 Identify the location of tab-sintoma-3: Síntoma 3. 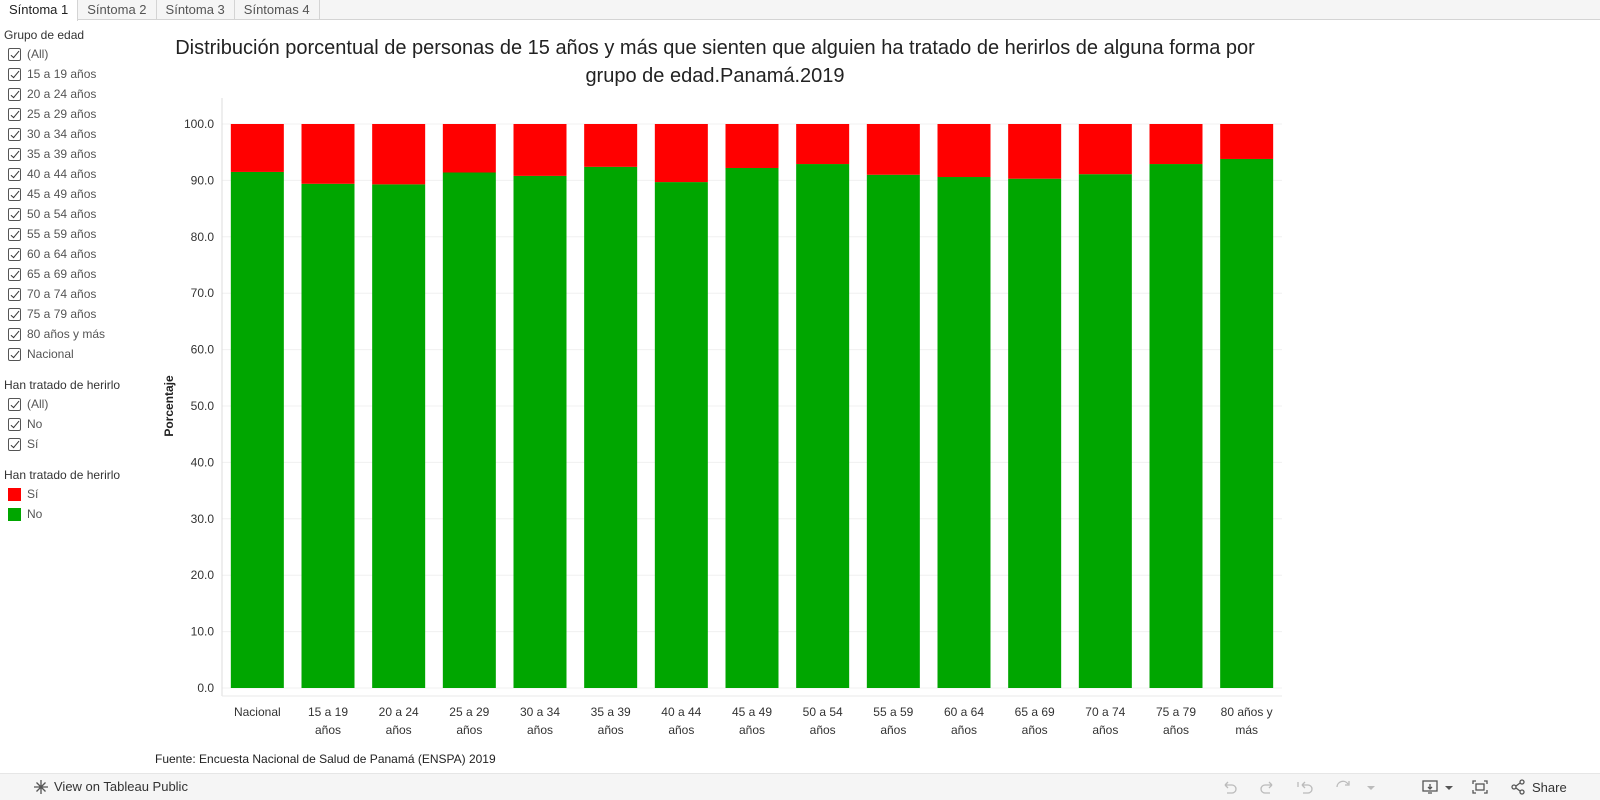
(196, 10).